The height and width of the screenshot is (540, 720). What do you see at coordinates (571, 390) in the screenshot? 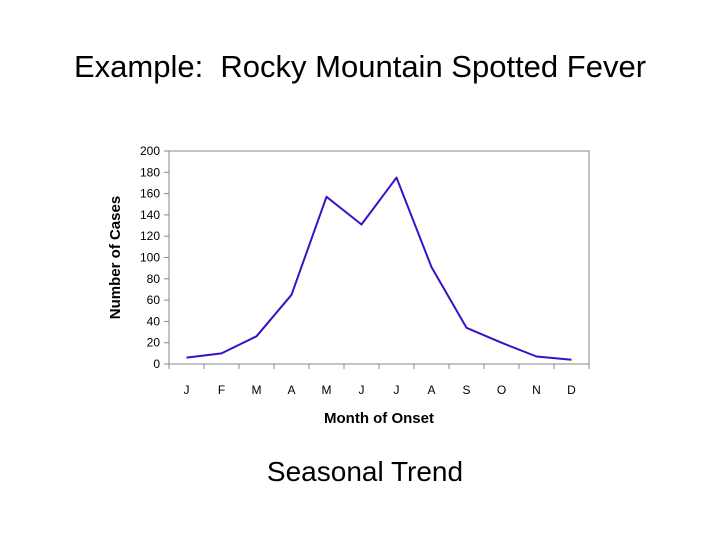
I see `x-tick-label: D` at bounding box center [571, 390].